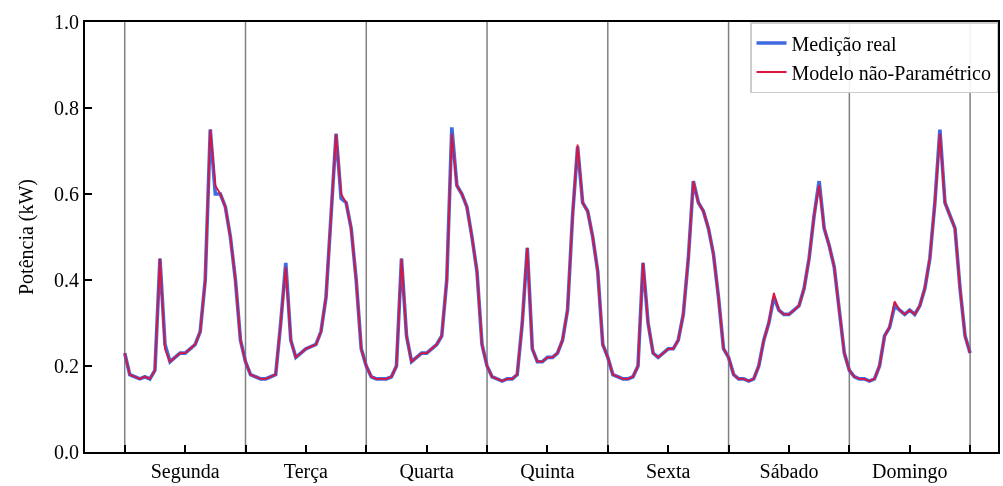 Image resolution: width=1003 pixels, height=486 pixels. I want to click on x-tick-label: Segunda, so click(185, 471).